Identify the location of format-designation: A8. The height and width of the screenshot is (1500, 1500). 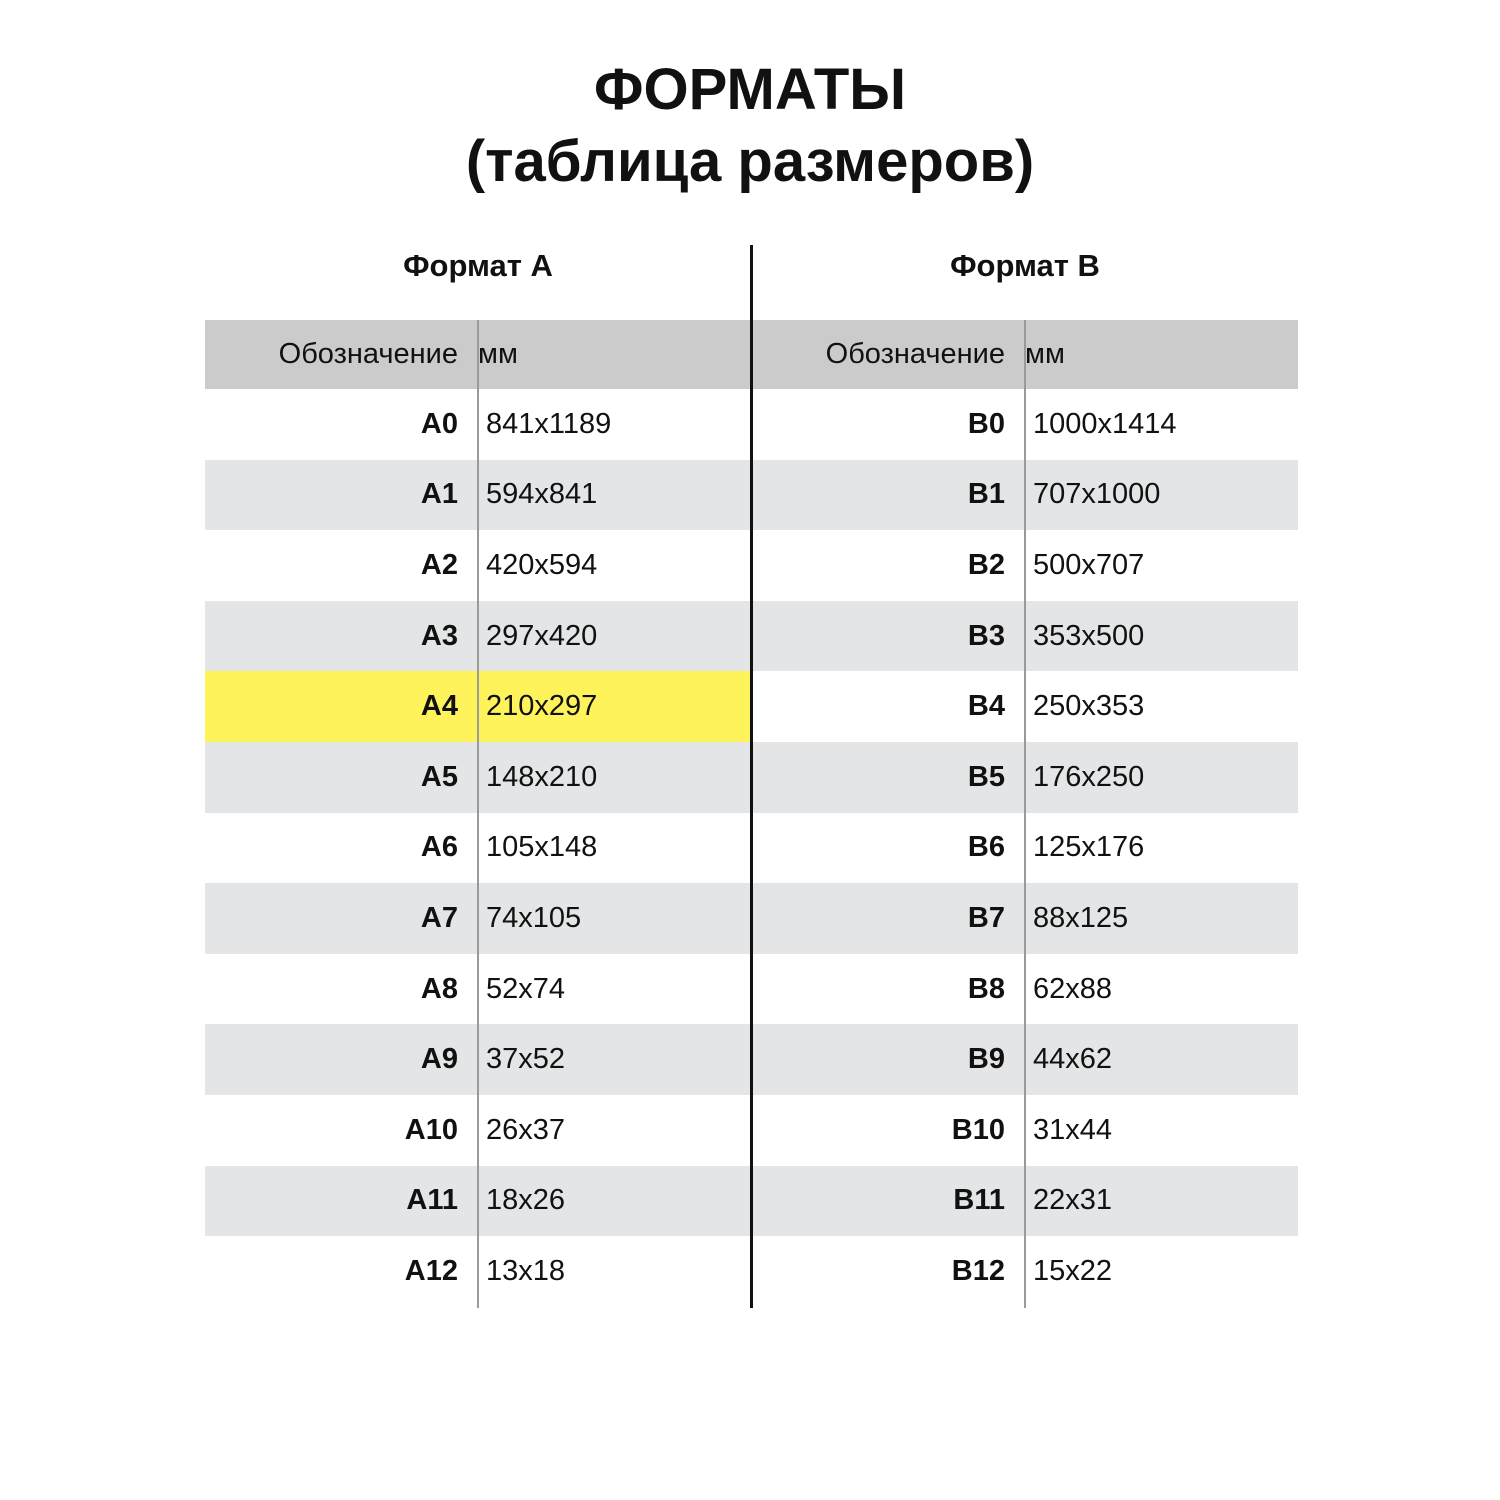
(439, 988).